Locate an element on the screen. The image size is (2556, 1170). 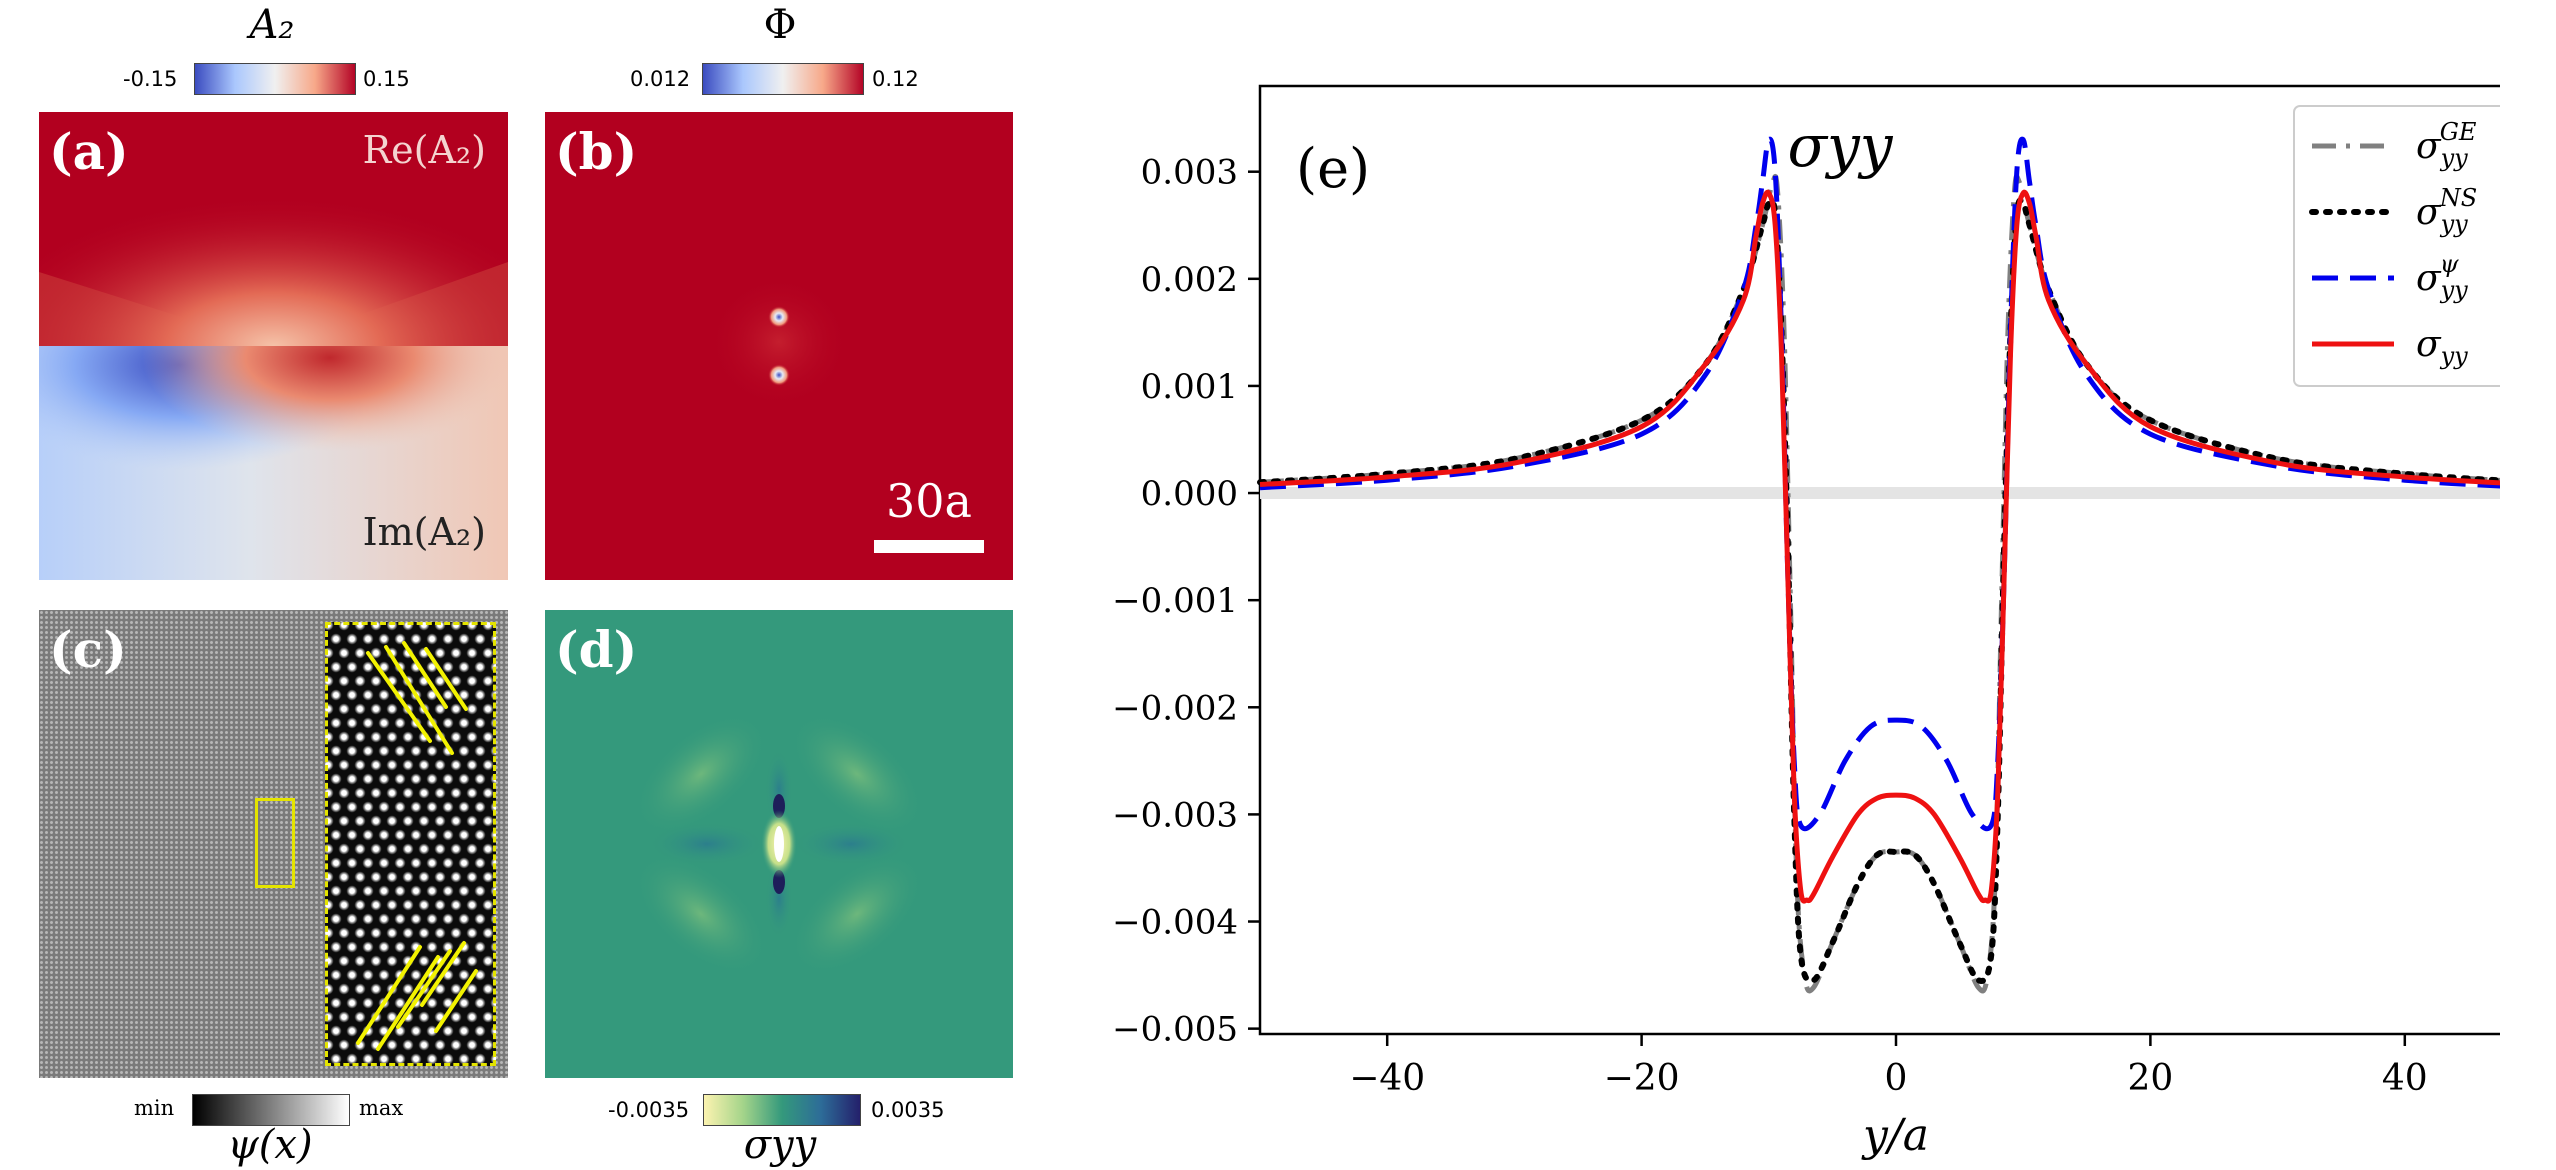
panel-b-label: (b) is located at coordinates (596, 151).